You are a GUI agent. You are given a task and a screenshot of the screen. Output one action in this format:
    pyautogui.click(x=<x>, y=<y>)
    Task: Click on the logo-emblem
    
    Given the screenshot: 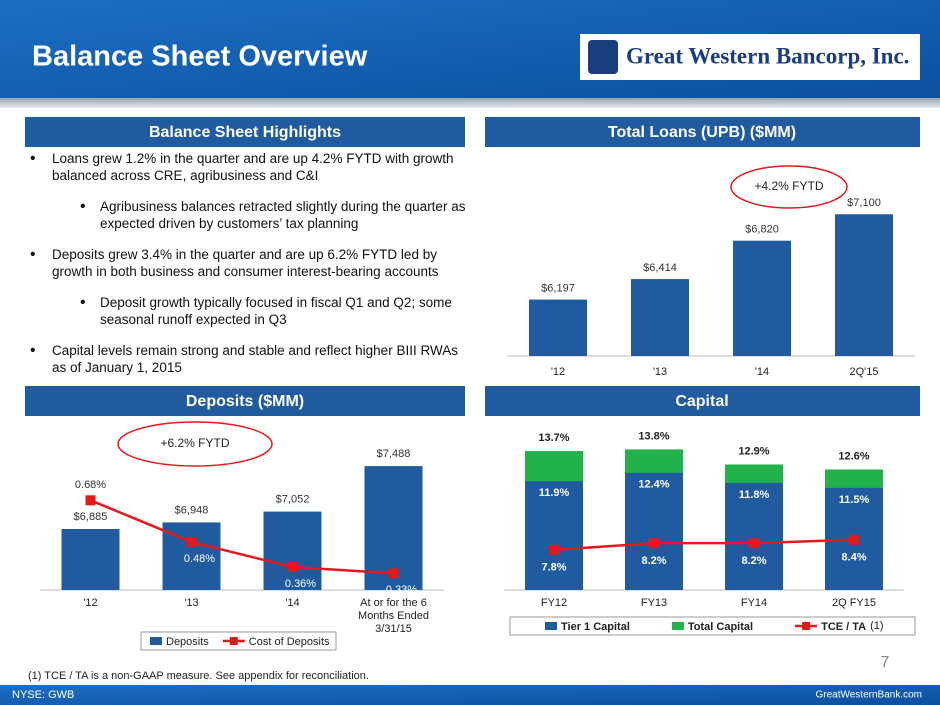 What is the action you would take?
    pyautogui.click(x=603, y=57)
    